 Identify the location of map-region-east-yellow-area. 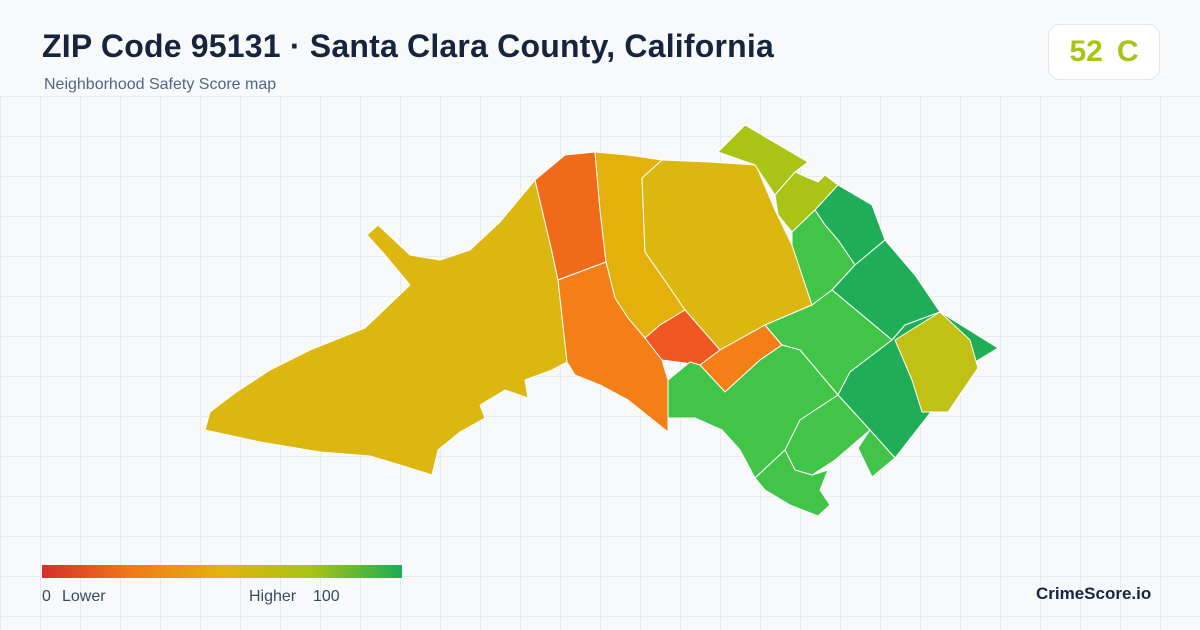
(936, 362).